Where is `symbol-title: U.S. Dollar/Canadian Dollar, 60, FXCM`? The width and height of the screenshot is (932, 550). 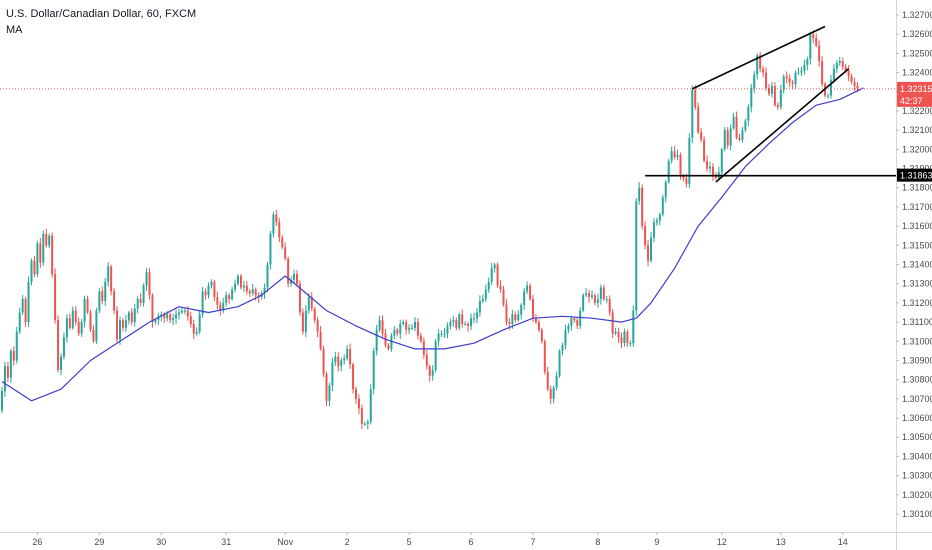
symbol-title: U.S. Dollar/Canadian Dollar, 60, FXCM is located at coordinates (101, 14).